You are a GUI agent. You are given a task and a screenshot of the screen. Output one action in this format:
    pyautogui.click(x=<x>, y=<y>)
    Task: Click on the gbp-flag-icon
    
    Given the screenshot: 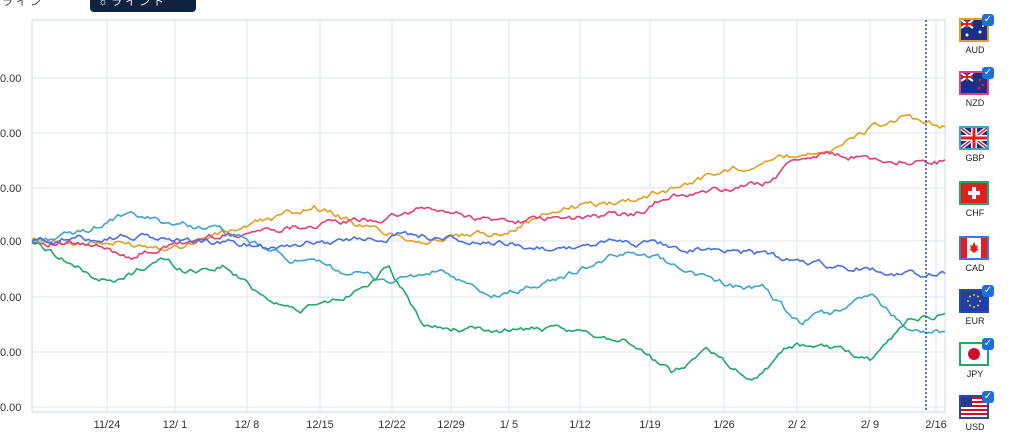 What is the action you would take?
    pyautogui.click(x=974, y=138)
    